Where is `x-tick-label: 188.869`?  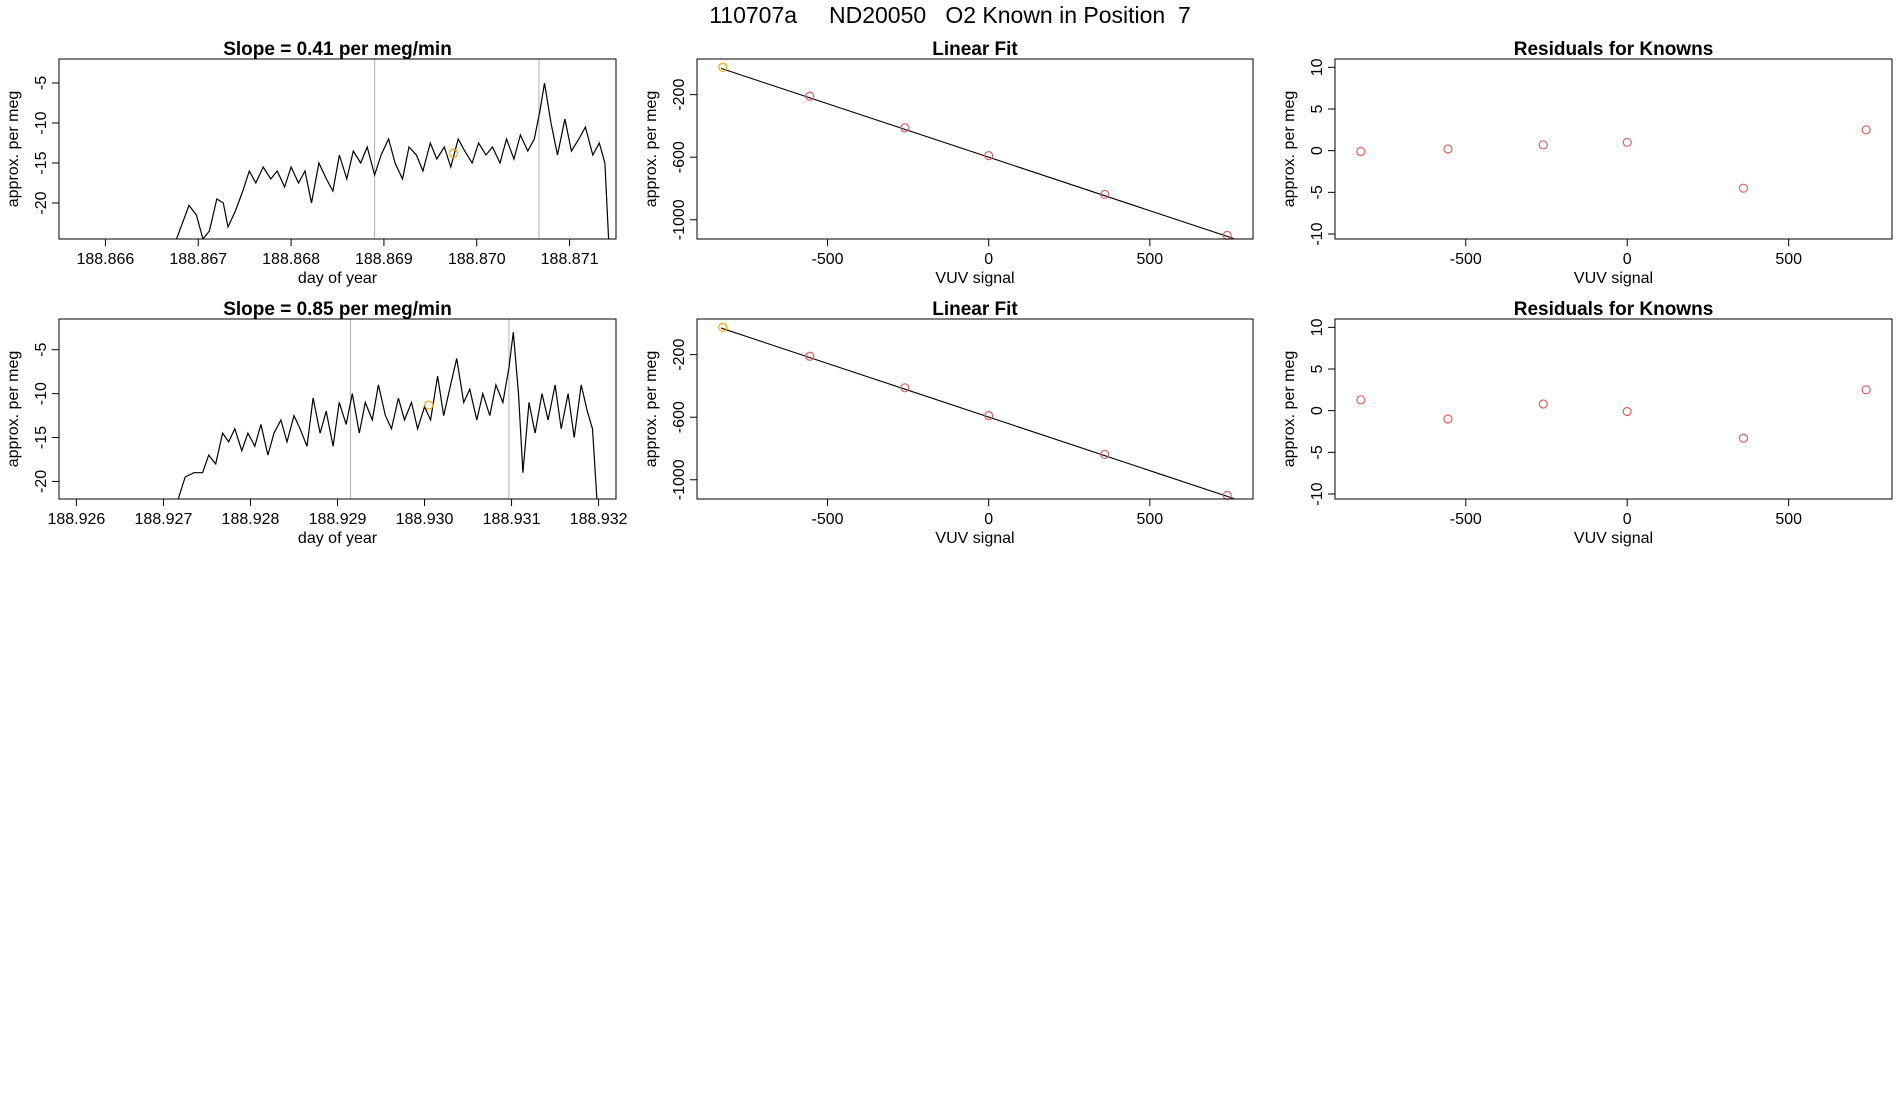
x-tick-label: 188.869 is located at coordinates (384, 259).